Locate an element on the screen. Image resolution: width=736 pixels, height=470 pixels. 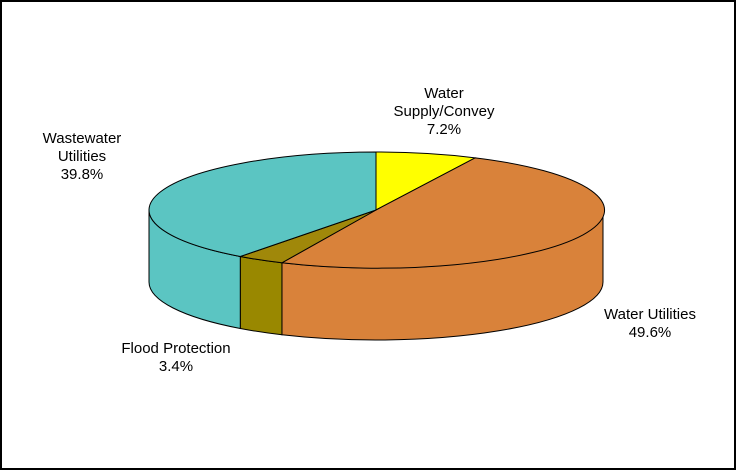
slice-label-2: Flood Protection 3.4% is located at coordinates (175, 357).